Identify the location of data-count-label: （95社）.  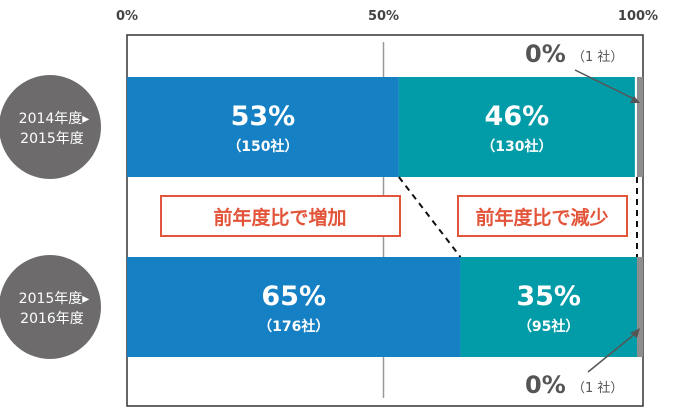
(548, 326).